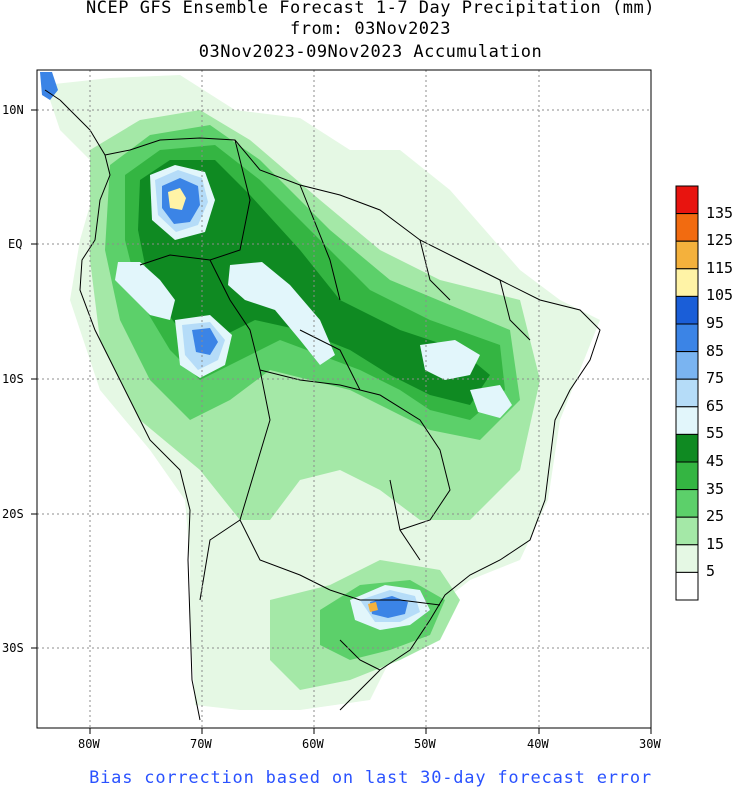 Image resolution: width=741 pixels, height=792 pixels. Describe the element at coordinates (370, 29) in the screenshot. I see `forecast-start-date: from: 03Nov2023` at that location.